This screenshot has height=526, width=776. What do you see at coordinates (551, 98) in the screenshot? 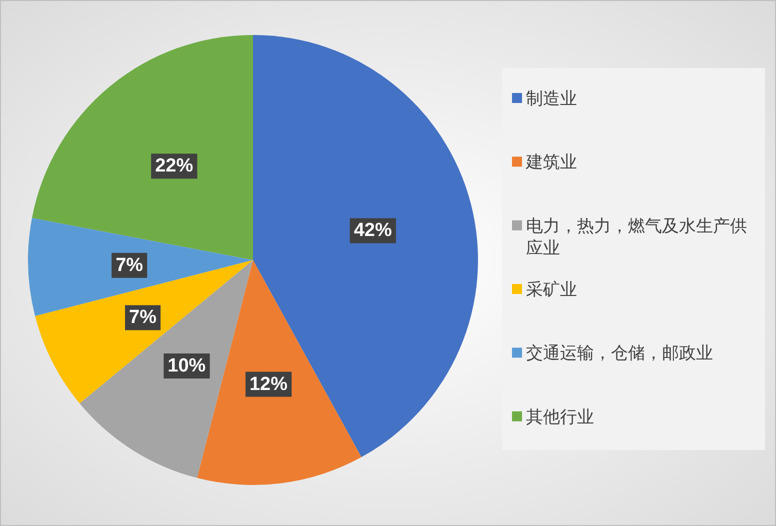
I see `legend-label: 制造业` at bounding box center [551, 98].